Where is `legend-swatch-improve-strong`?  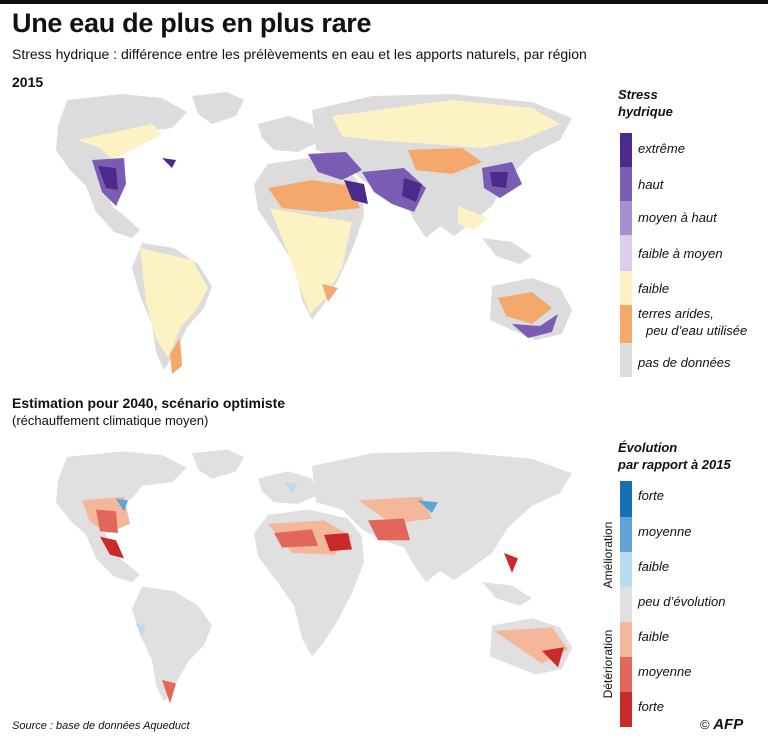 legend-swatch-improve-strong is located at coordinates (626, 499).